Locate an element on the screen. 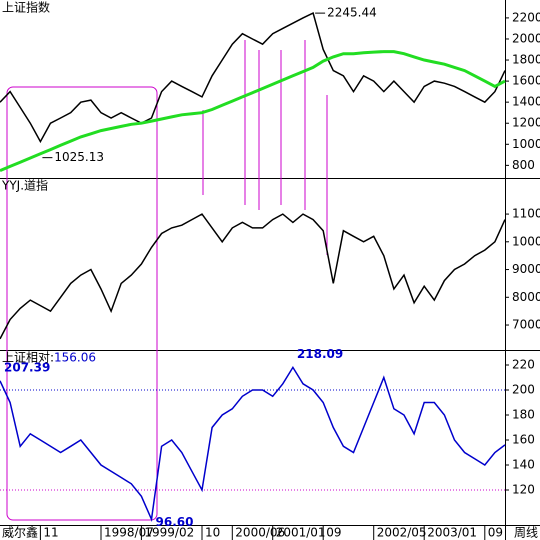  panel-title: 上证相对: is located at coordinates (28, 358).